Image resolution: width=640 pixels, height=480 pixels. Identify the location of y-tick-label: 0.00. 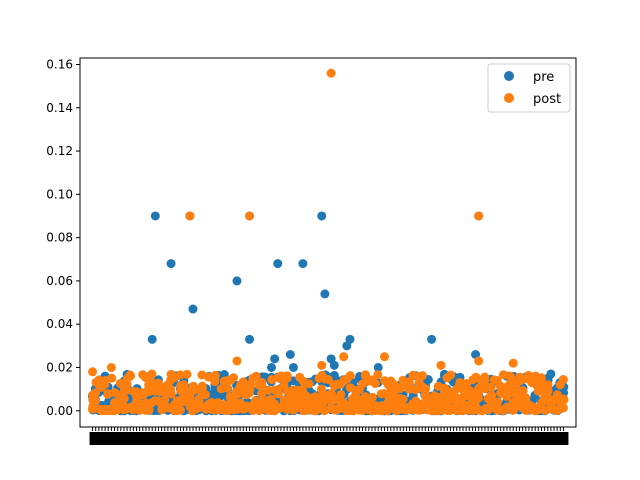
(59, 411).